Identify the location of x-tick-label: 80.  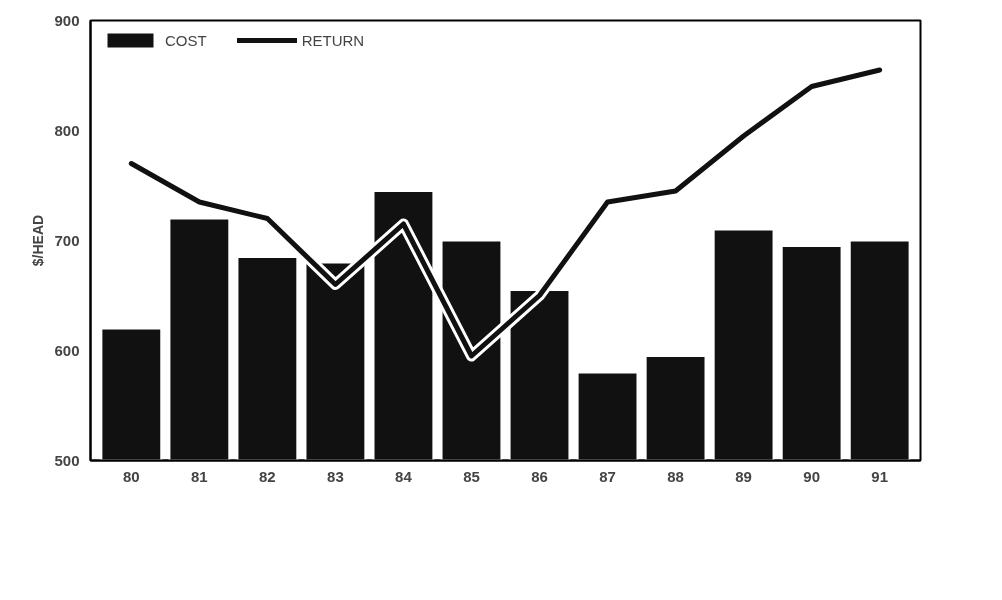
(131, 476).